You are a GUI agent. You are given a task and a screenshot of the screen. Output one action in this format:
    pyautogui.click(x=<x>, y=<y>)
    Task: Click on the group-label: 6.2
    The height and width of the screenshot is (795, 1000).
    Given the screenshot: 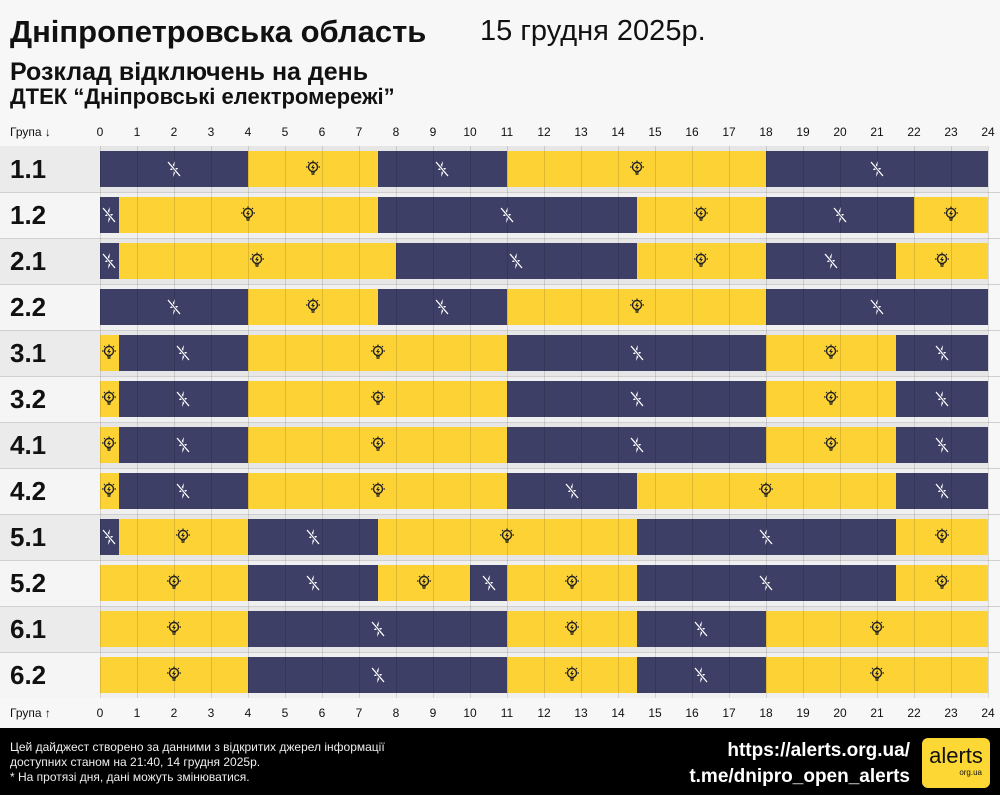 What is the action you would take?
    pyautogui.click(x=50, y=675)
    